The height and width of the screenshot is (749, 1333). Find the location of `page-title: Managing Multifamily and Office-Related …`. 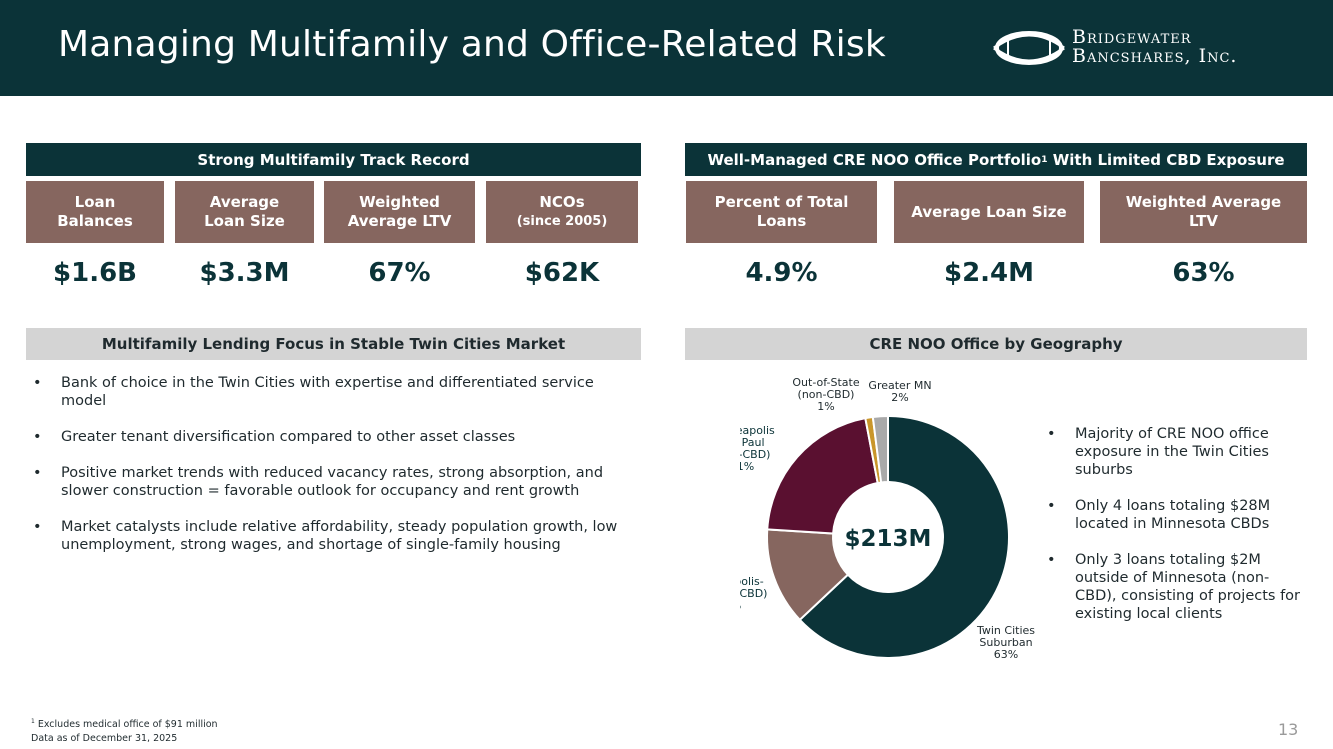

page-title: Managing Multifamily and Office-Related … is located at coordinates (472, 44).